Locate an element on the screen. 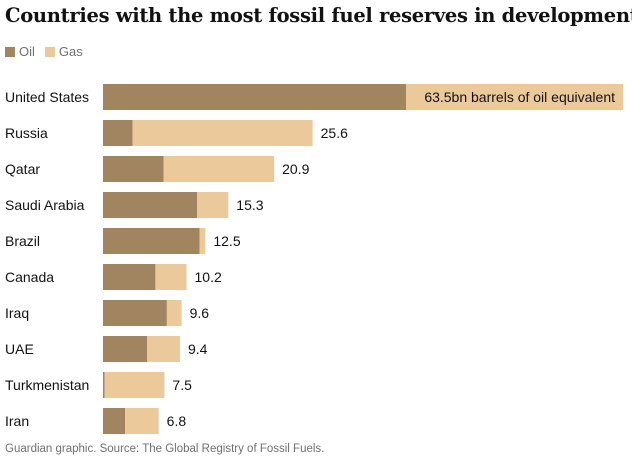 This screenshot has width=632, height=466. legend-item-oil: Oil is located at coordinates (20, 51).